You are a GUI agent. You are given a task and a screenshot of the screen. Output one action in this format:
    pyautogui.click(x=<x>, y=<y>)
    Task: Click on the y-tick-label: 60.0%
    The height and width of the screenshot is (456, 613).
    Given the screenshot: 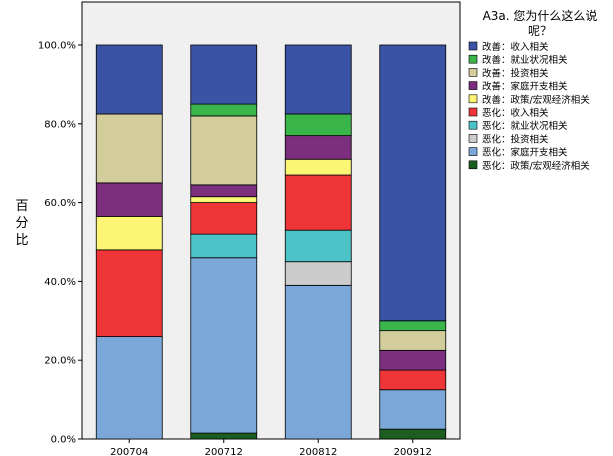 What is the action you would take?
    pyautogui.click(x=60, y=203)
    